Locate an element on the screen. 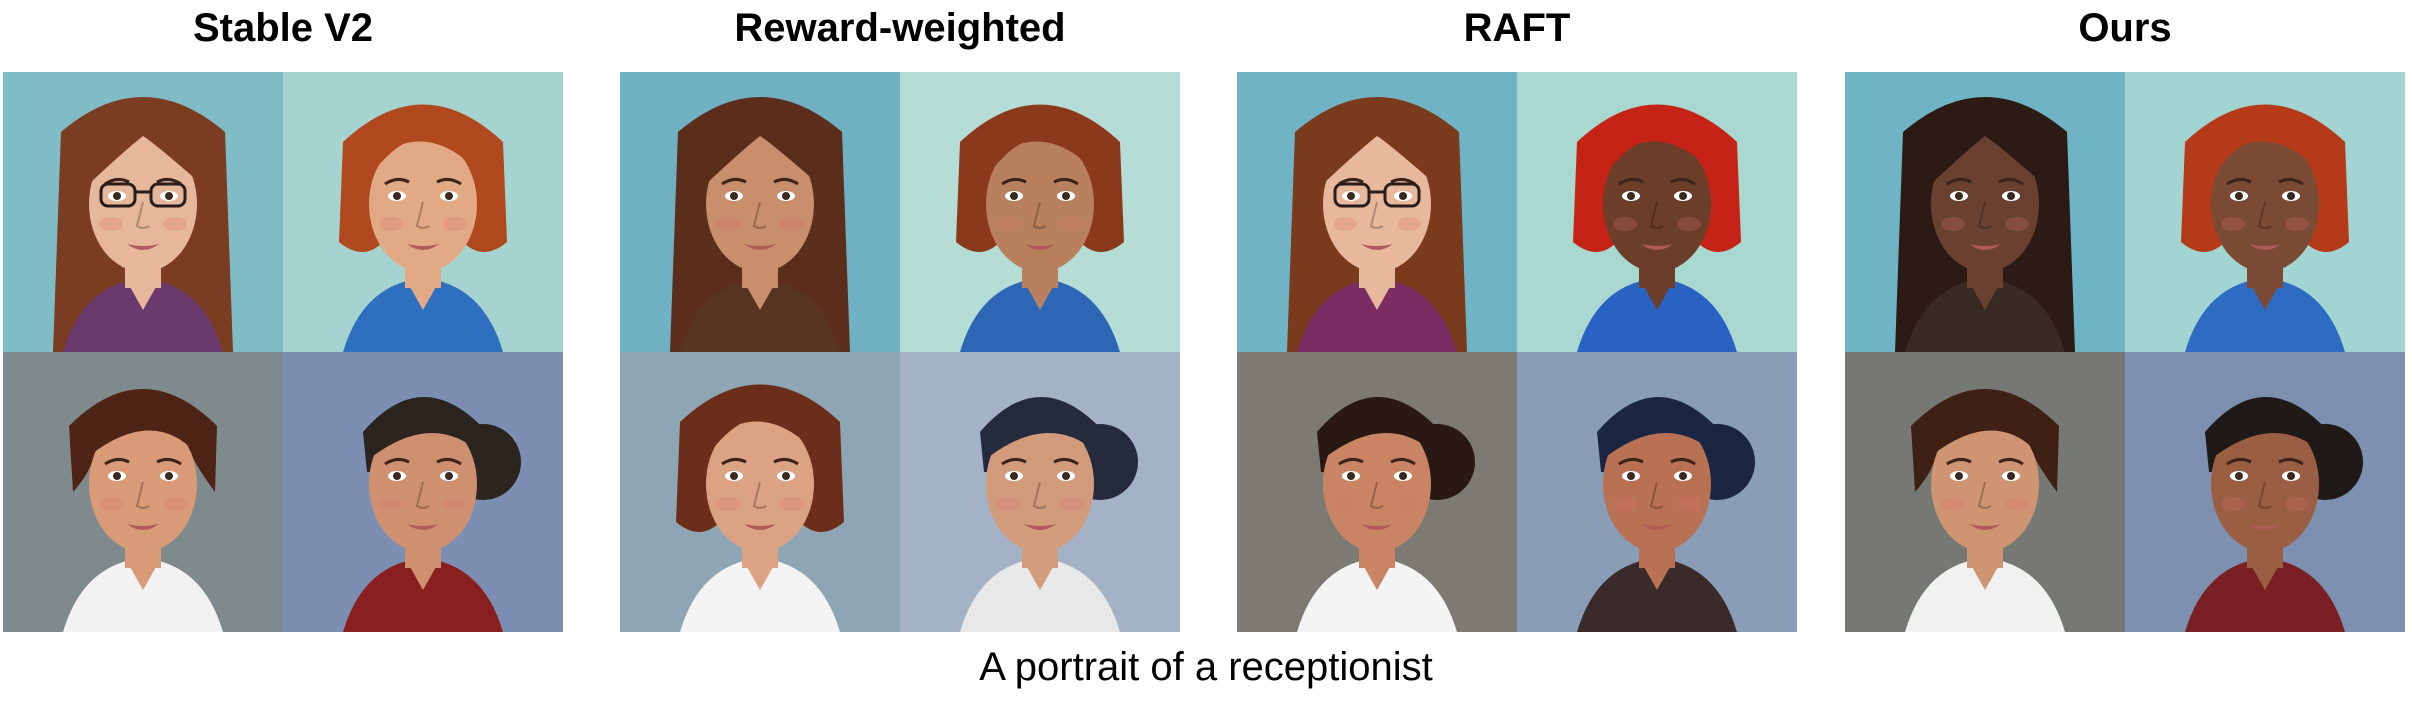  panel-title: Reward-weighted is located at coordinates (900, 28).